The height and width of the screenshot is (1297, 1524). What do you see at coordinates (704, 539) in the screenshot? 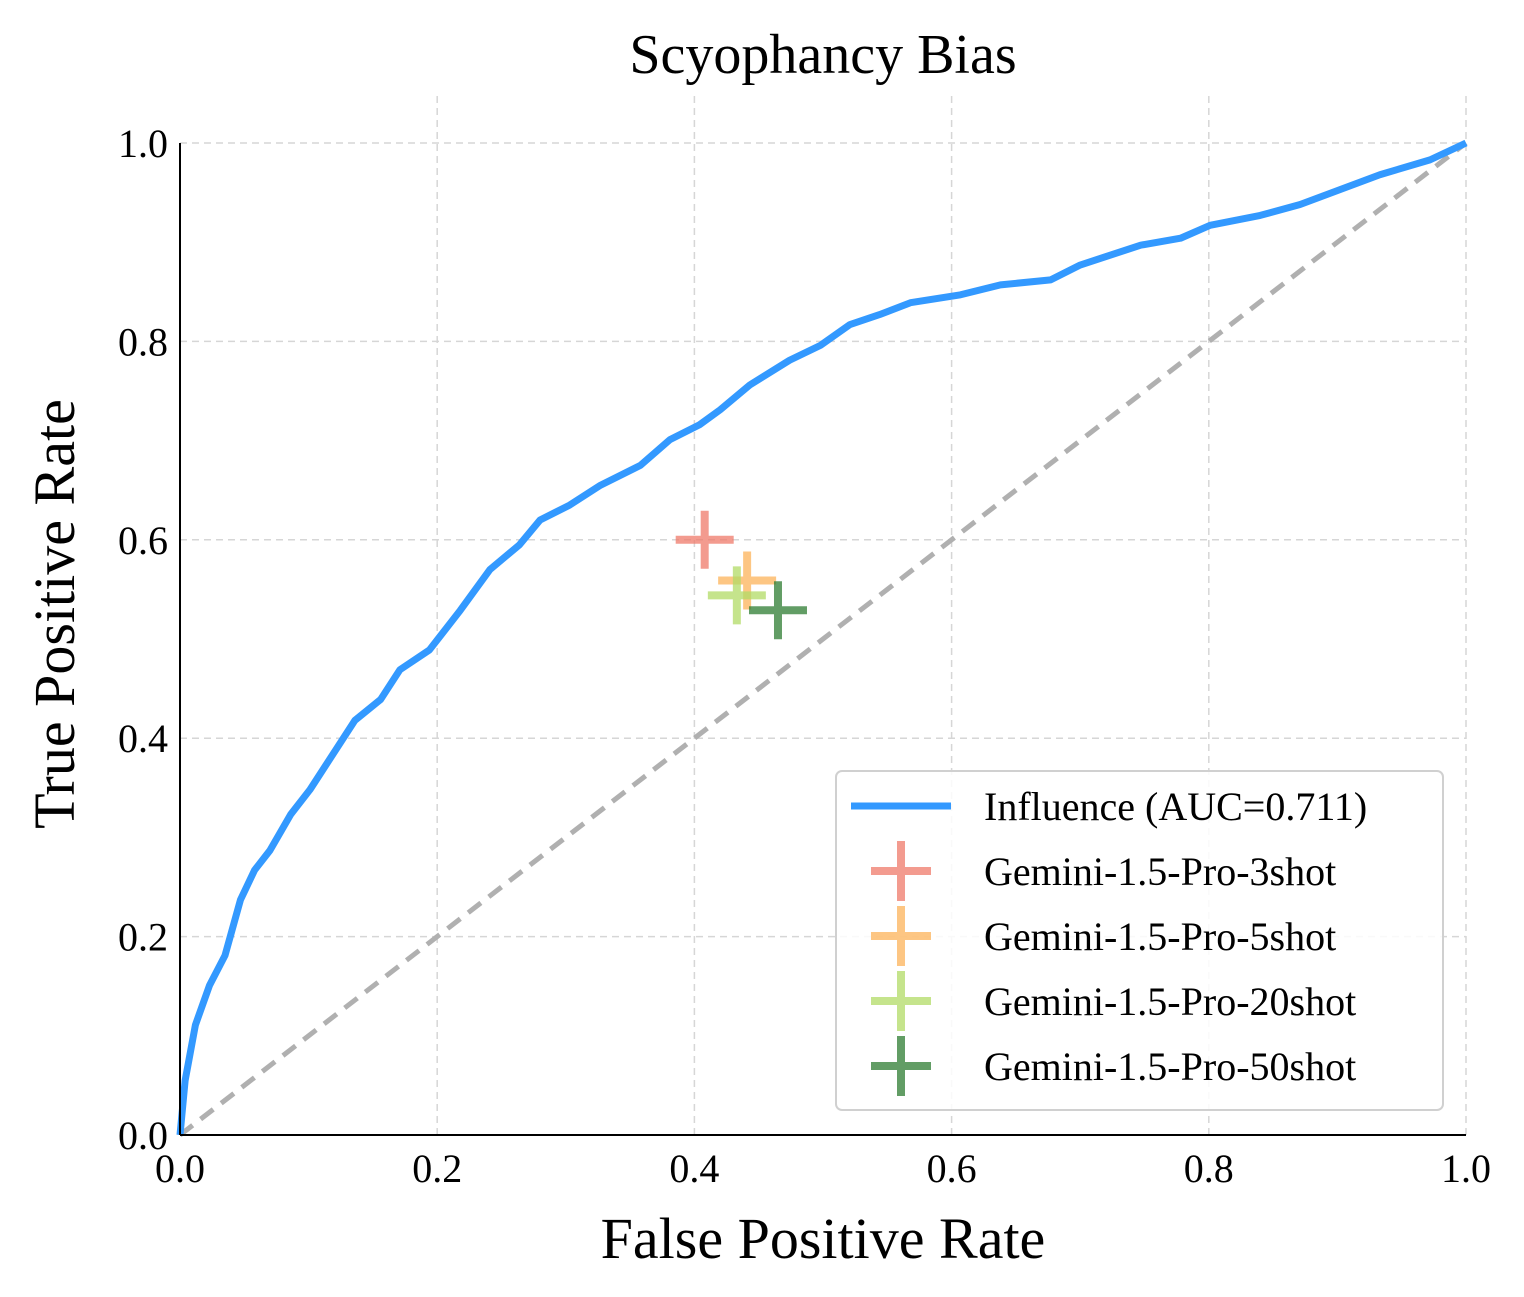
I see `marker-gemini-1.5-pro-3shot` at bounding box center [704, 539].